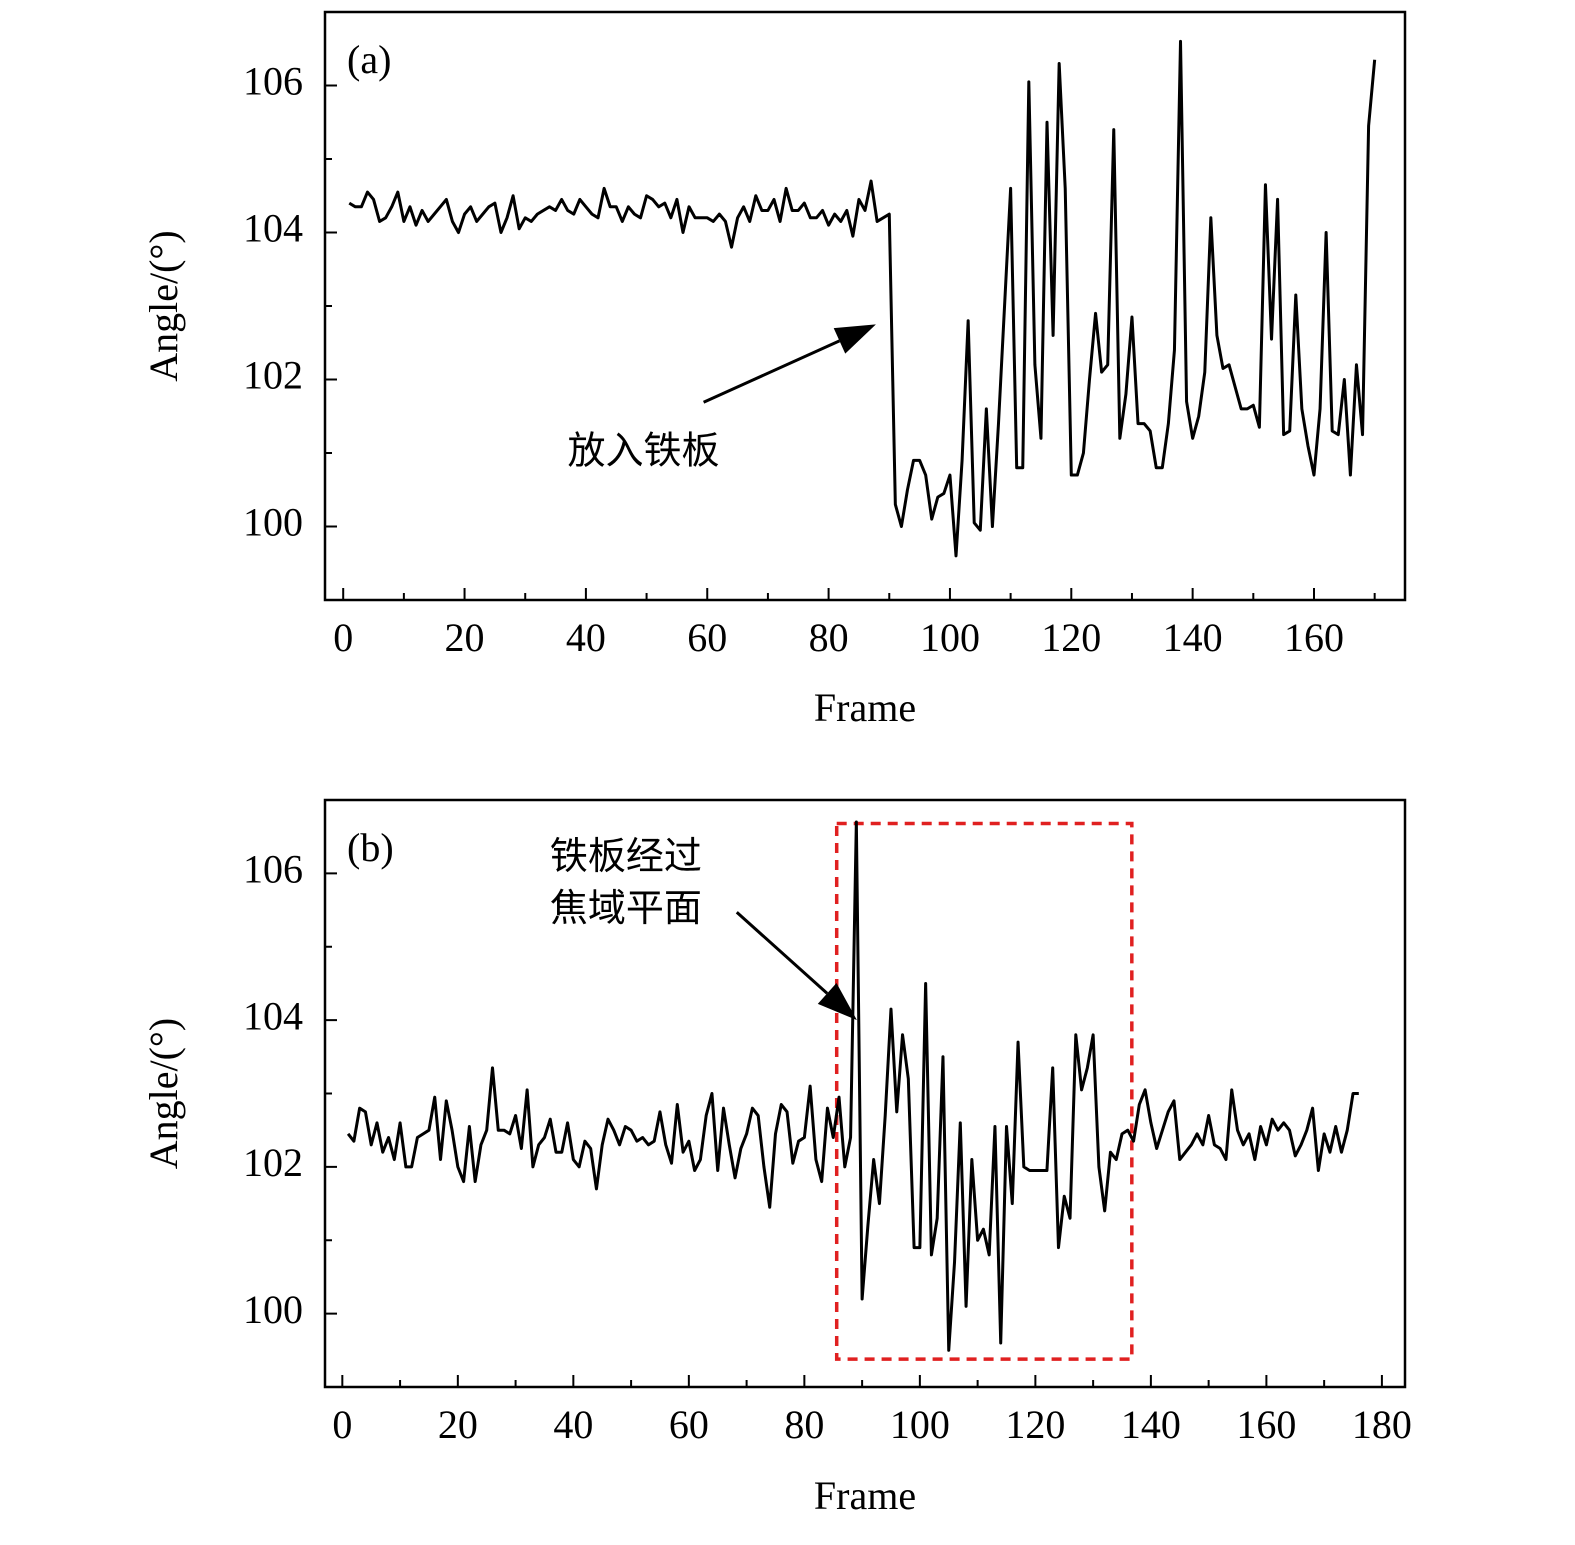 The width and height of the screenshot is (1575, 1545). What do you see at coordinates (984, 1091) in the screenshot?
I see `highlight-box` at bounding box center [984, 1091].